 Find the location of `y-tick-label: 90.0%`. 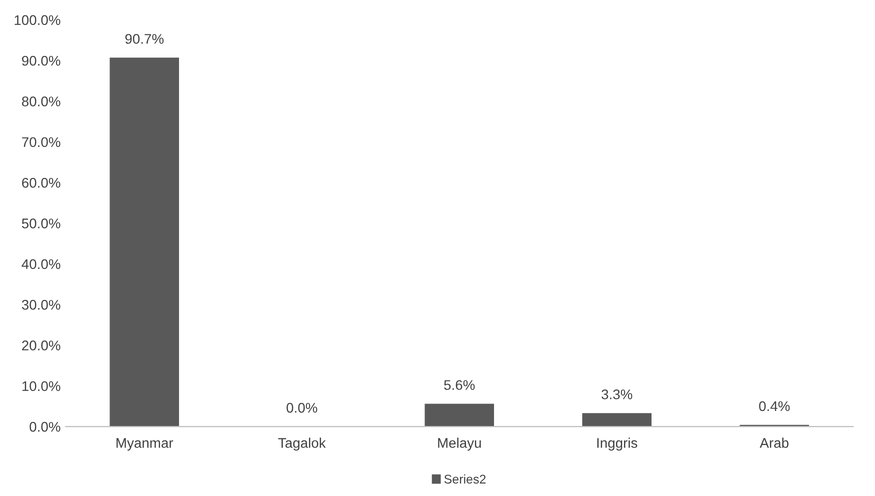

y-tick-label: 90.0% is located at coordinates (41, 61).